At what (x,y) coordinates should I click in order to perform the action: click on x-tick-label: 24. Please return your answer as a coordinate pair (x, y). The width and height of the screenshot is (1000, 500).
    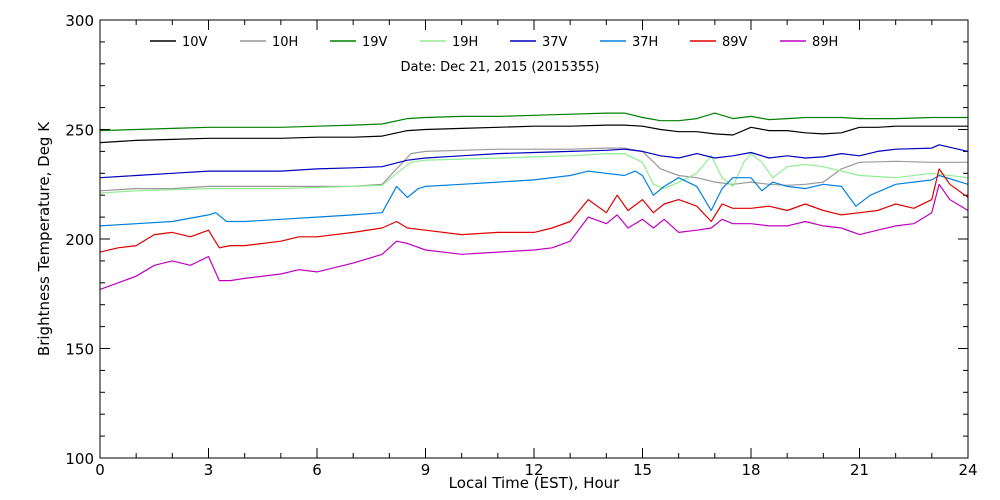
    Looking at the image, I should click on (967, 470).